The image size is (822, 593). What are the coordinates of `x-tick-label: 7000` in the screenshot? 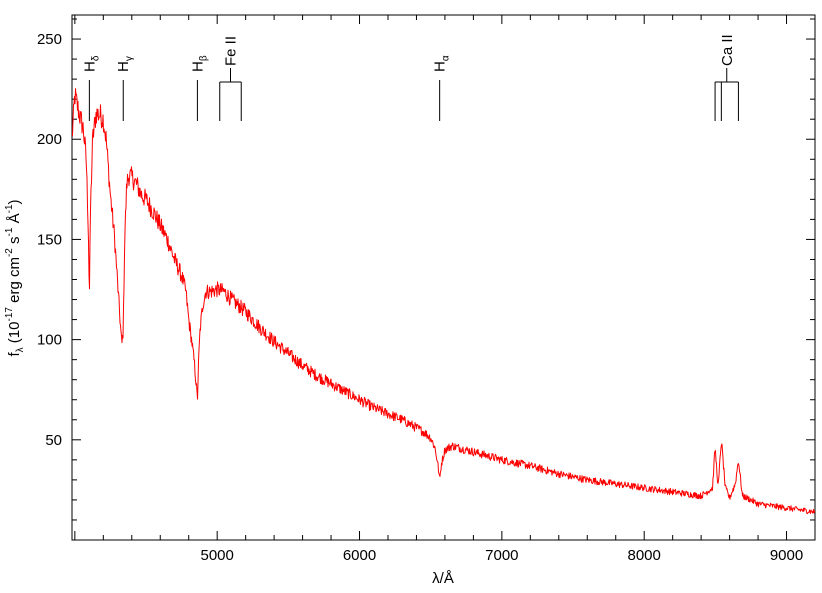 It's located at (501, 555).